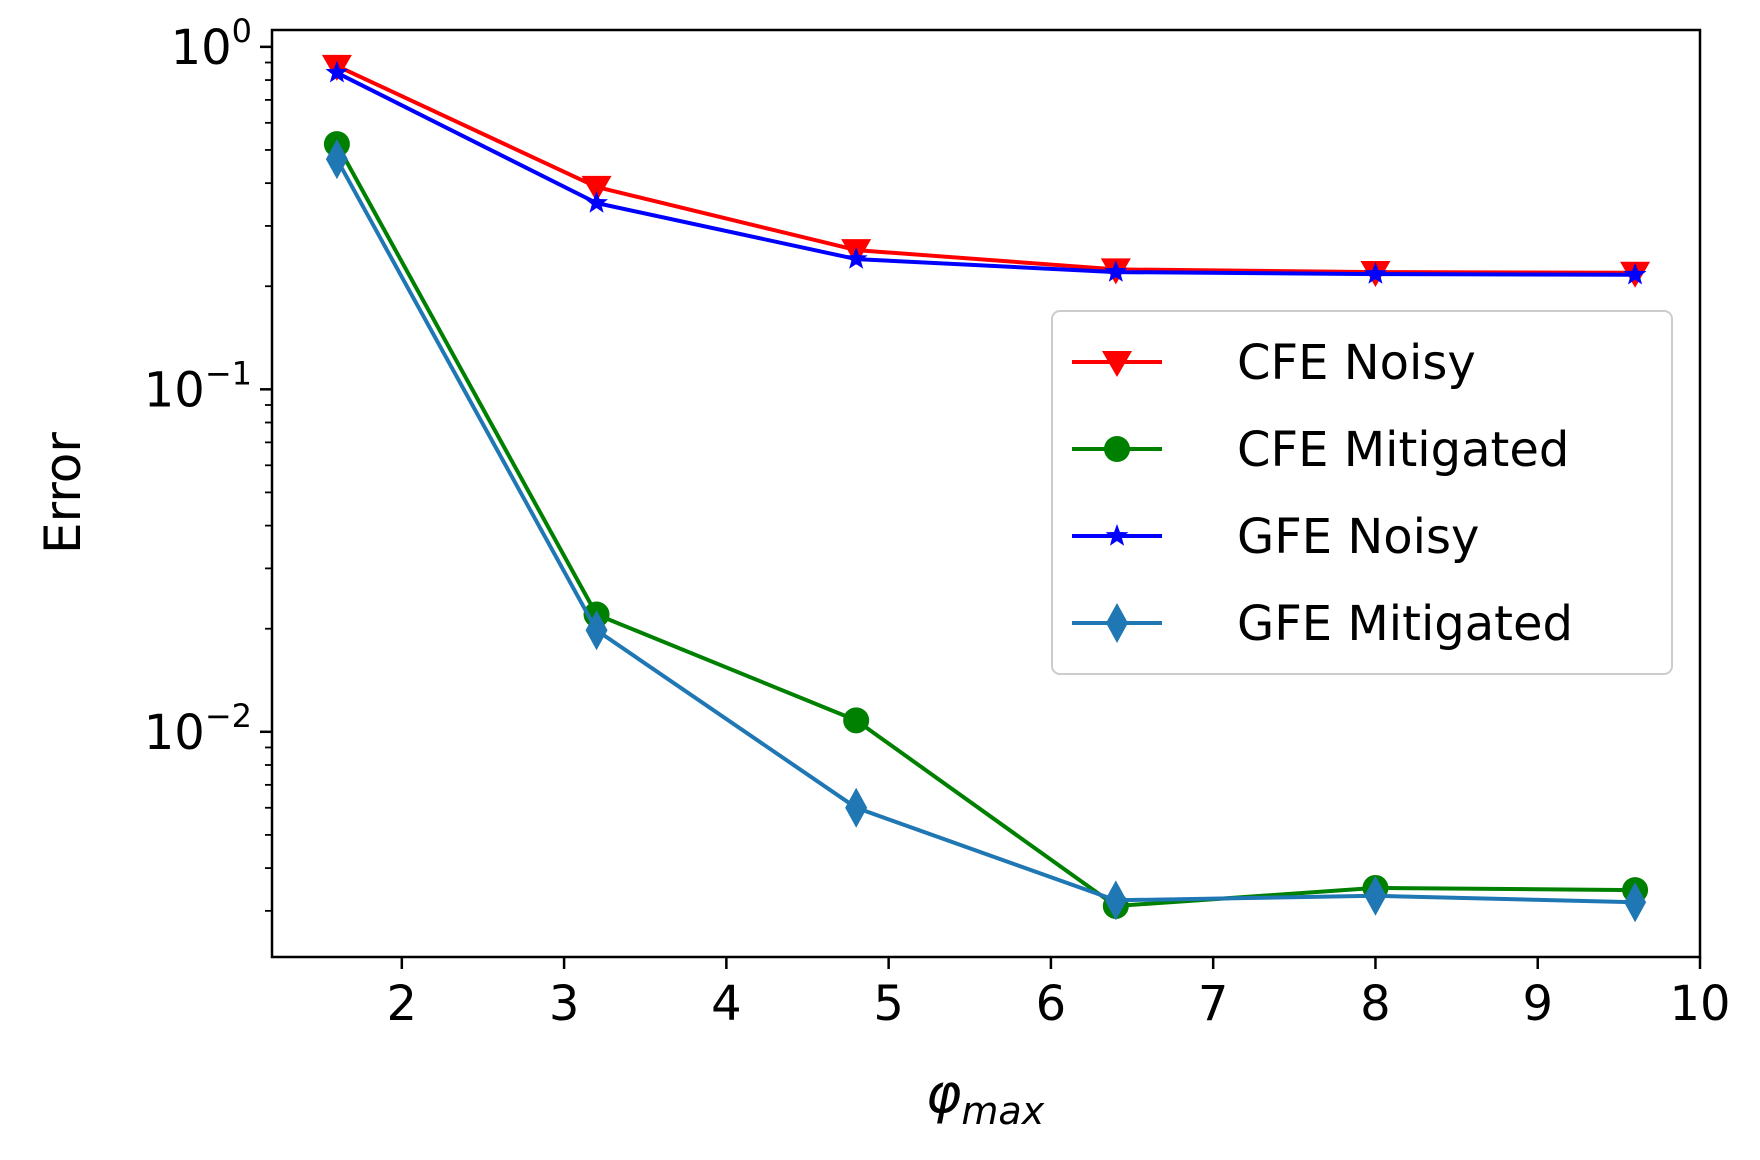  I want to click on series-gfe-noisy, so click(986, 172).